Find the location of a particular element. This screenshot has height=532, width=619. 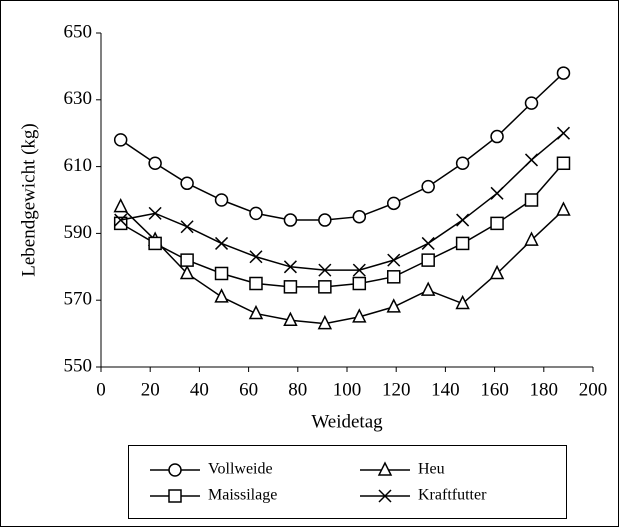

x-tick-label: 200 is located at coordinates (593, 389).